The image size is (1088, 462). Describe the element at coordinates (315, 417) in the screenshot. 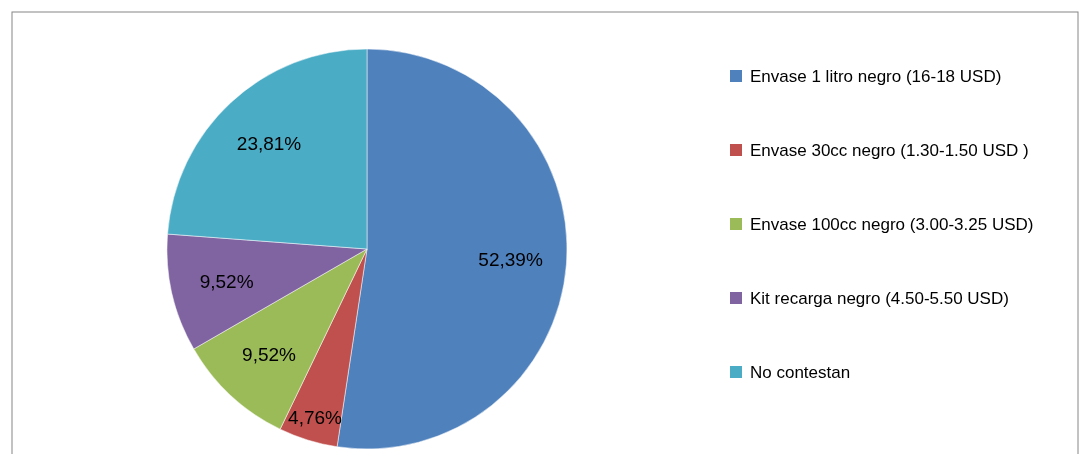

I see `data-label: 4,76%` at that location.